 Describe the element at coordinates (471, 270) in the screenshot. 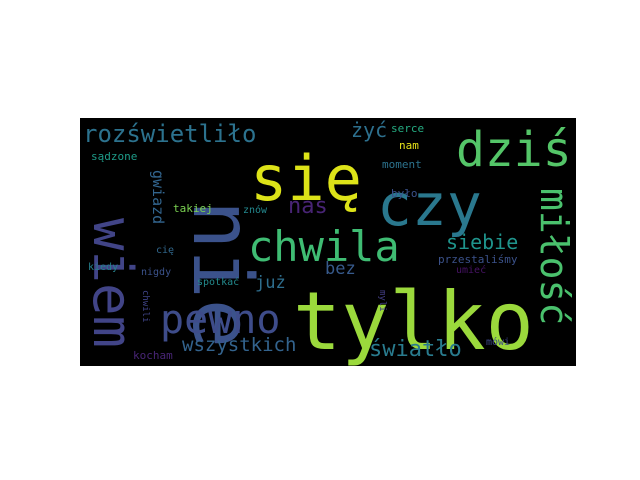

I see `word-umiec: umieć` at that location.